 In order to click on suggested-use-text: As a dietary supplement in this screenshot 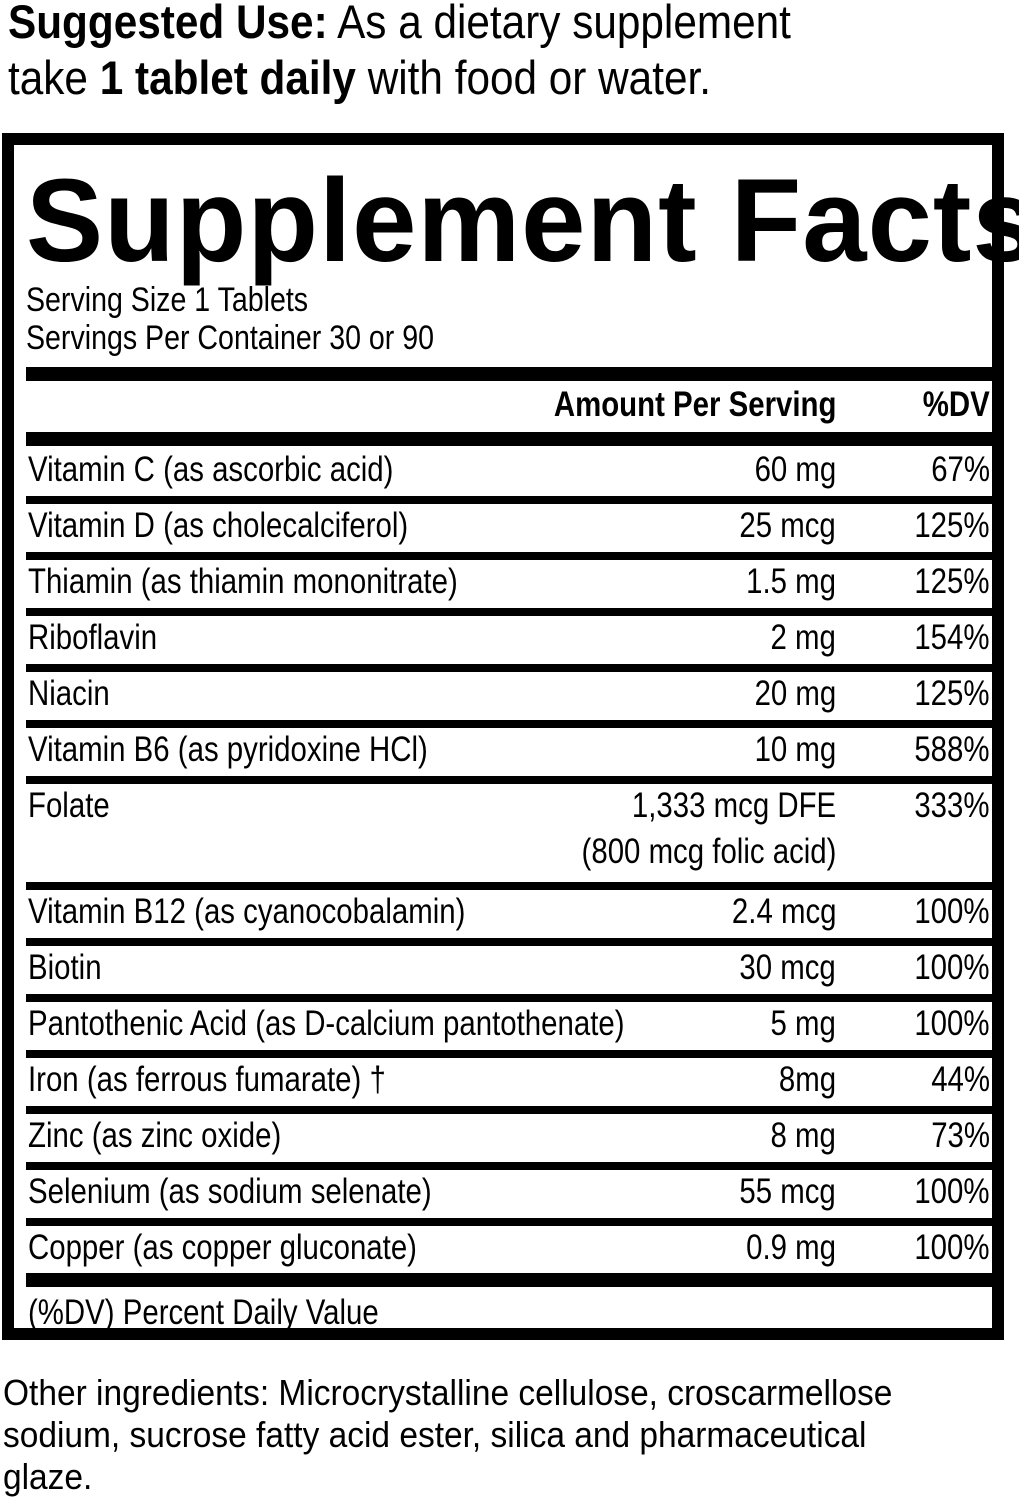, I will do `click(559, 24)`.